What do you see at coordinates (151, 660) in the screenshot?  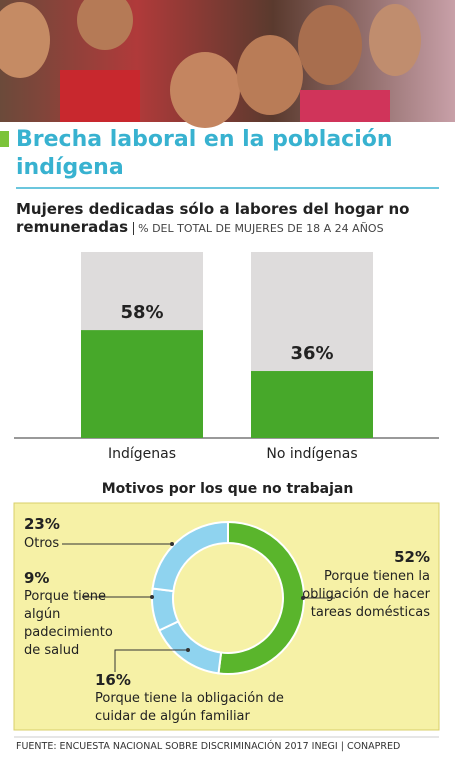 I see `leader-line` at bounding box center [151, 660].